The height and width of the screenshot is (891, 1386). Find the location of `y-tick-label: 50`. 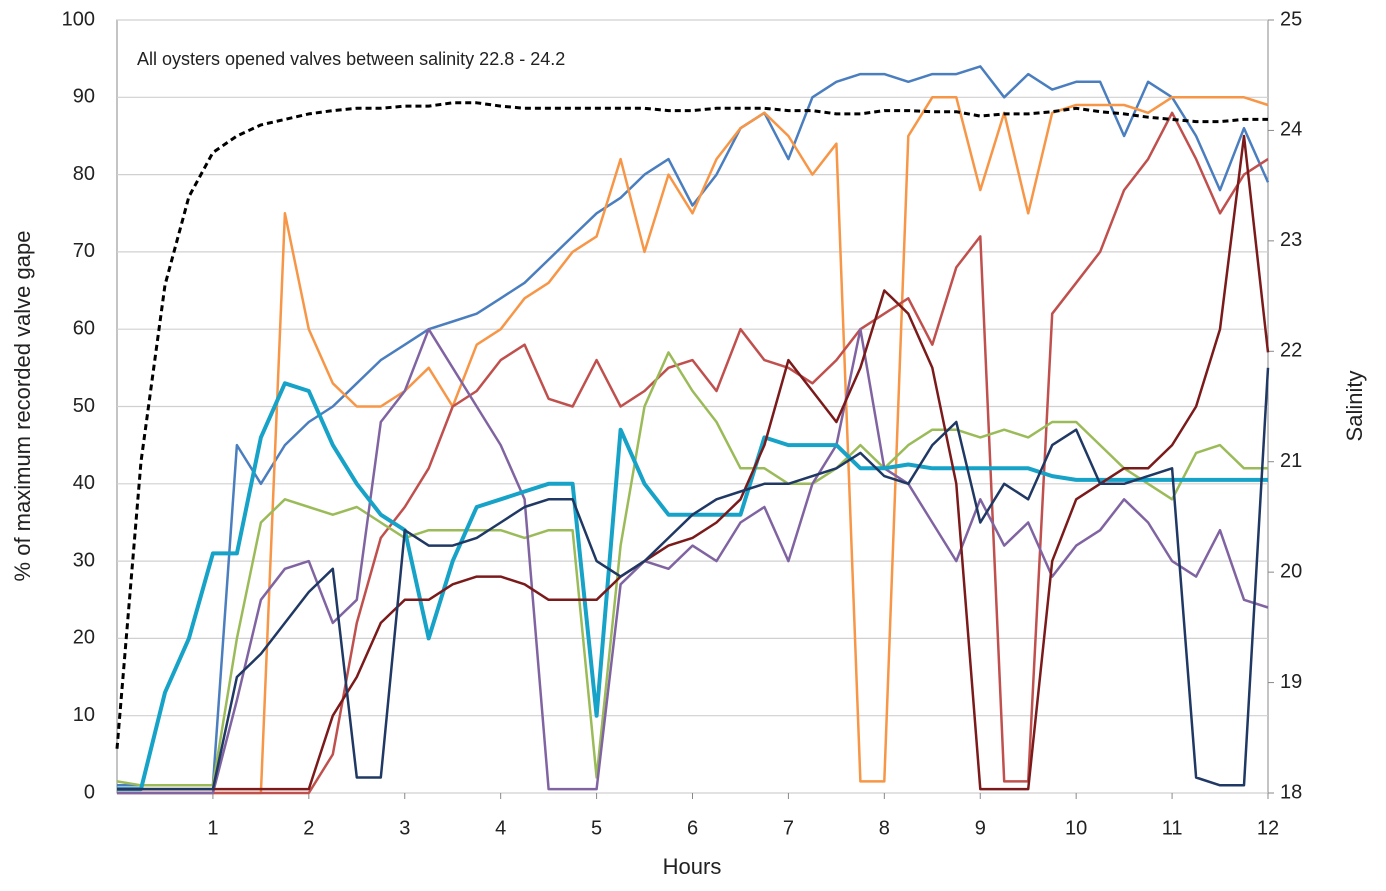

y-tick-label: 50 is located at coordinates (84, 406).